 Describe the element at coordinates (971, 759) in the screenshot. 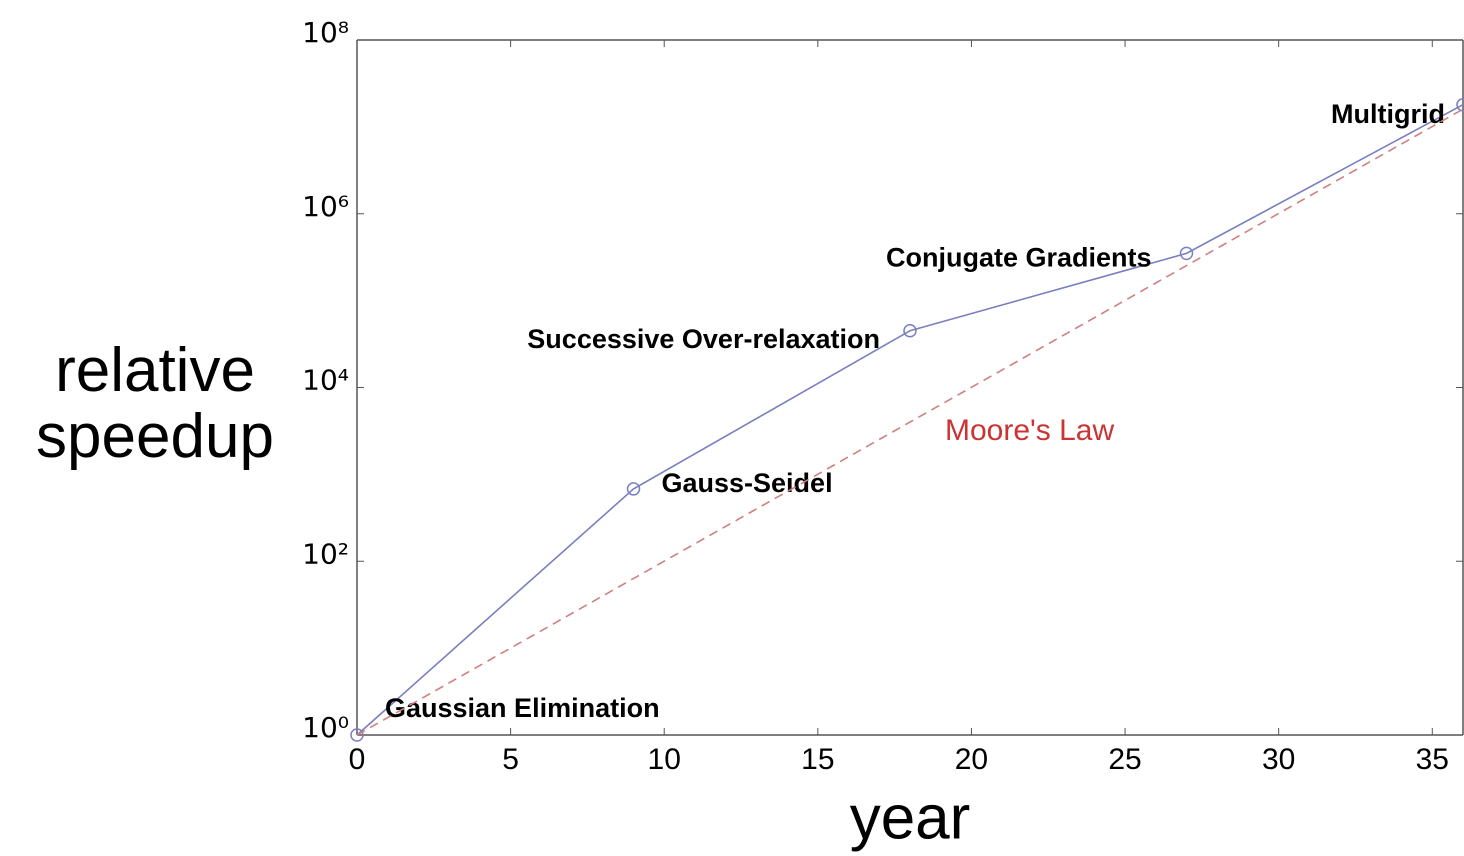

I see `x-tick-label: 20` at that location.